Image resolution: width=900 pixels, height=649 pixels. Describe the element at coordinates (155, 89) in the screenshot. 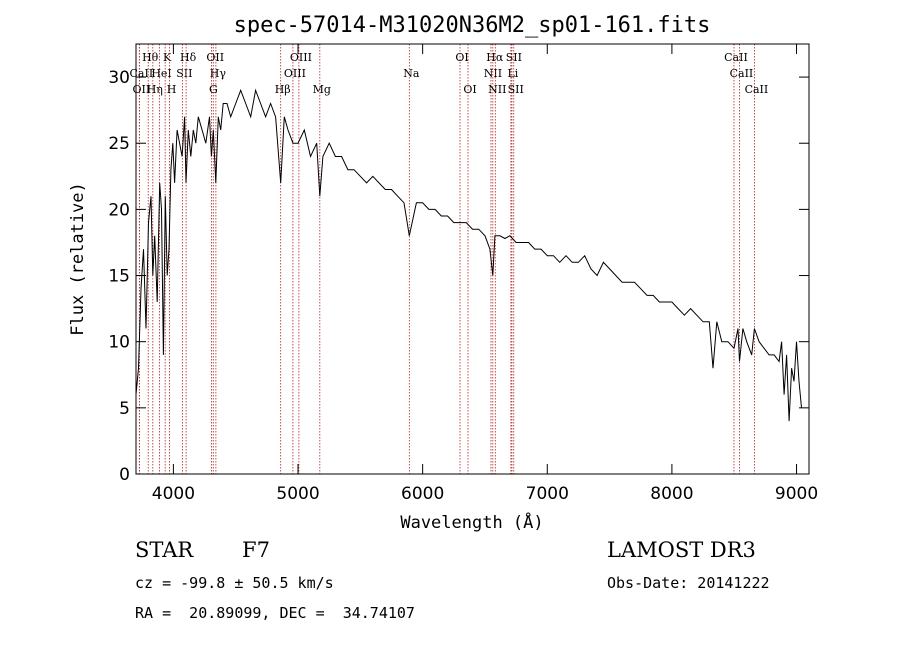

I see `line-marker-label: Hη` at that location.